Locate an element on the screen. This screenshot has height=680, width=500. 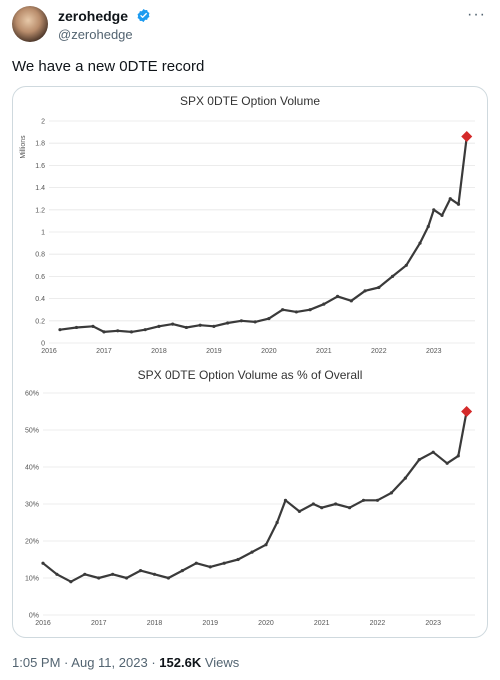
y-tick-label: 20% is located at coordinates (32, 542).